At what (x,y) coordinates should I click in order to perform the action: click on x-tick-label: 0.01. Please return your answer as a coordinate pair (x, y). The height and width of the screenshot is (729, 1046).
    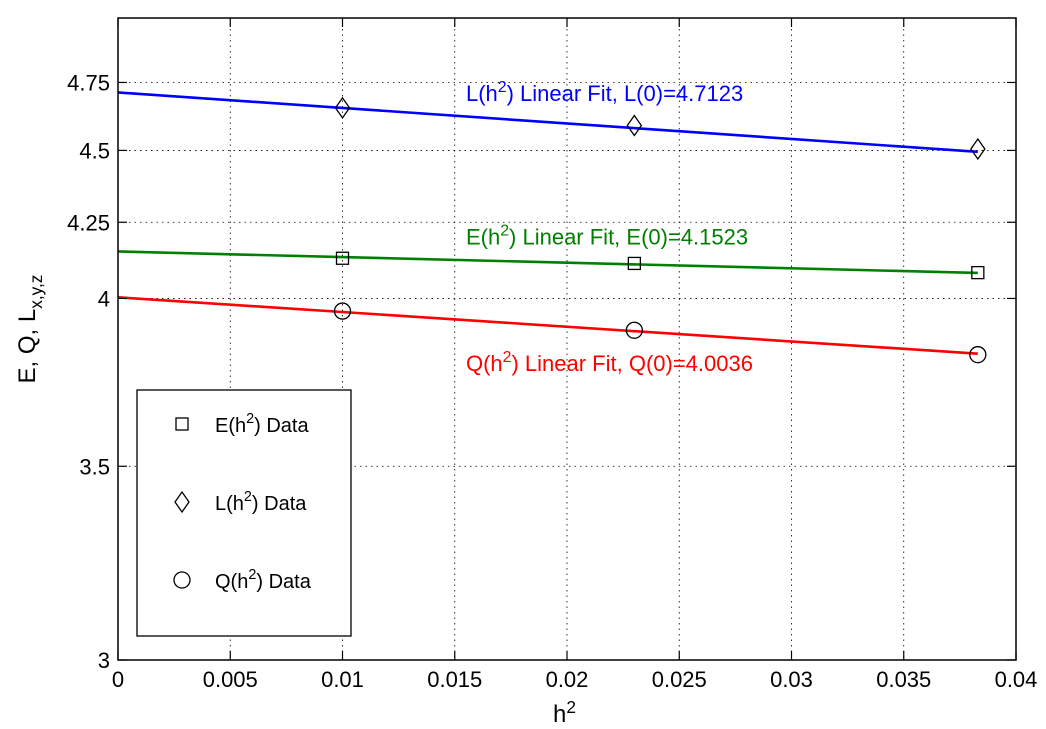
    Looking at the image, I should click on (342, 679).